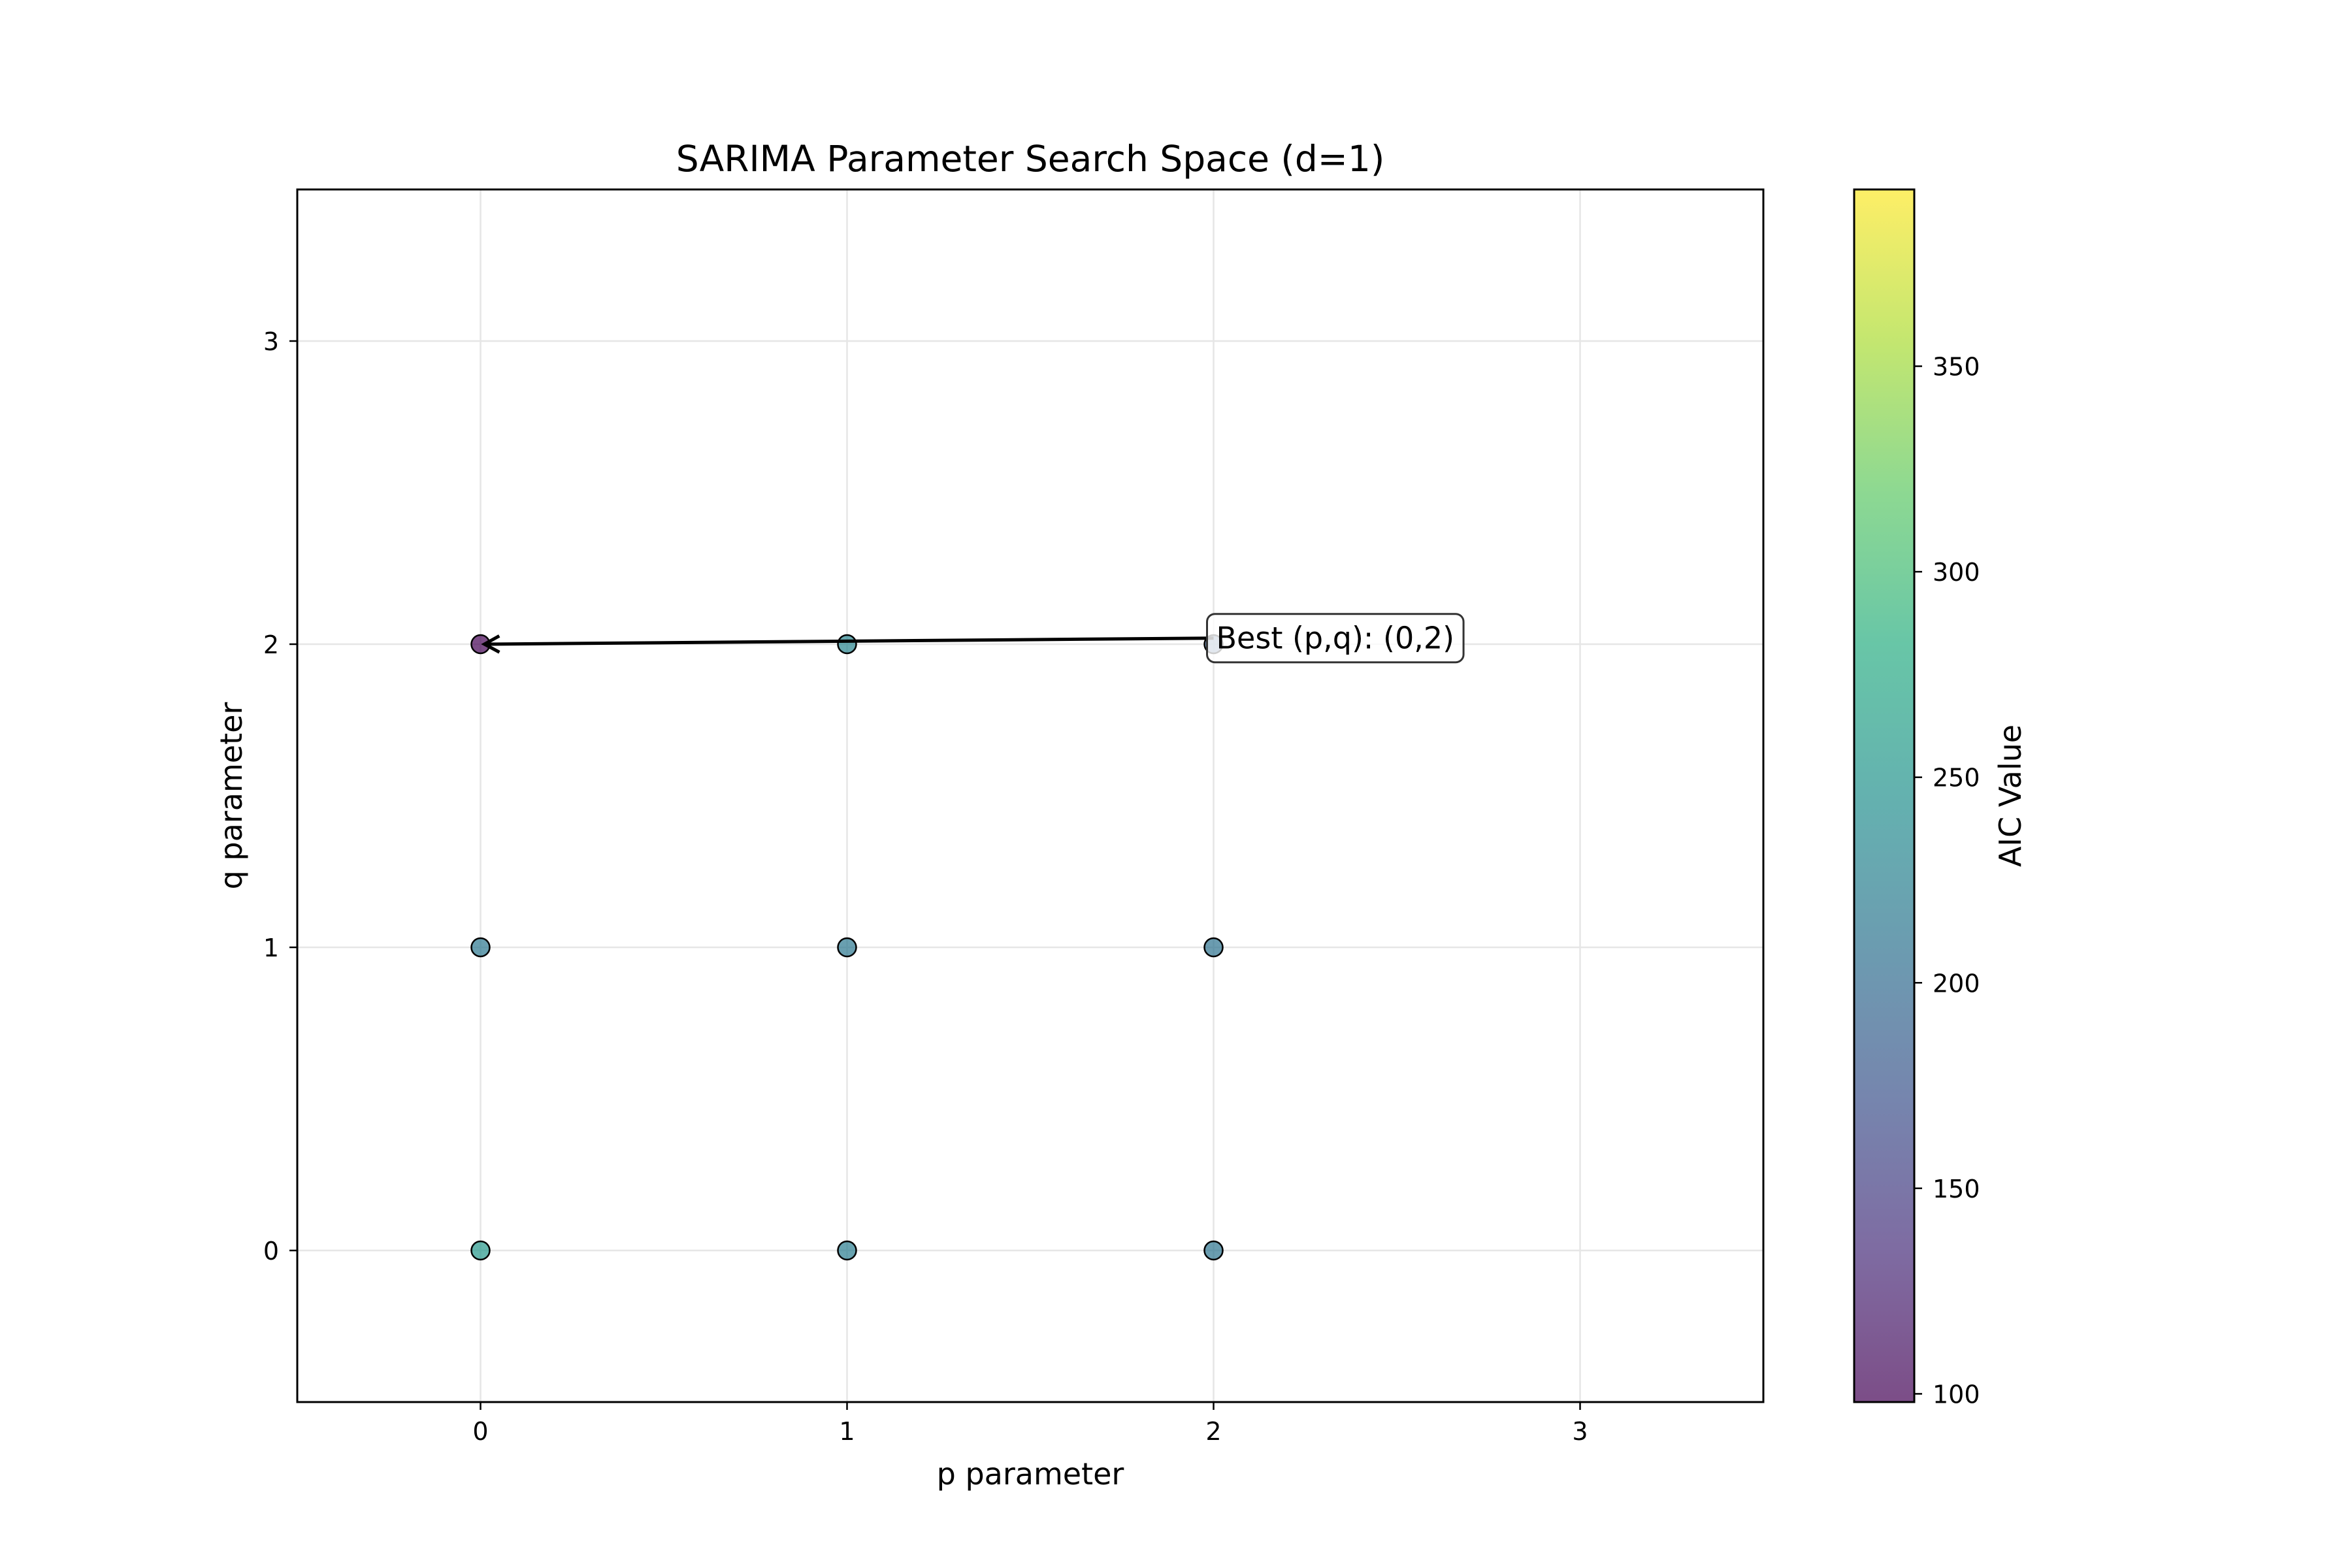  I want to click on chart-title: SARIMA Parameter Search Space (d=1), so click(1030, 159).